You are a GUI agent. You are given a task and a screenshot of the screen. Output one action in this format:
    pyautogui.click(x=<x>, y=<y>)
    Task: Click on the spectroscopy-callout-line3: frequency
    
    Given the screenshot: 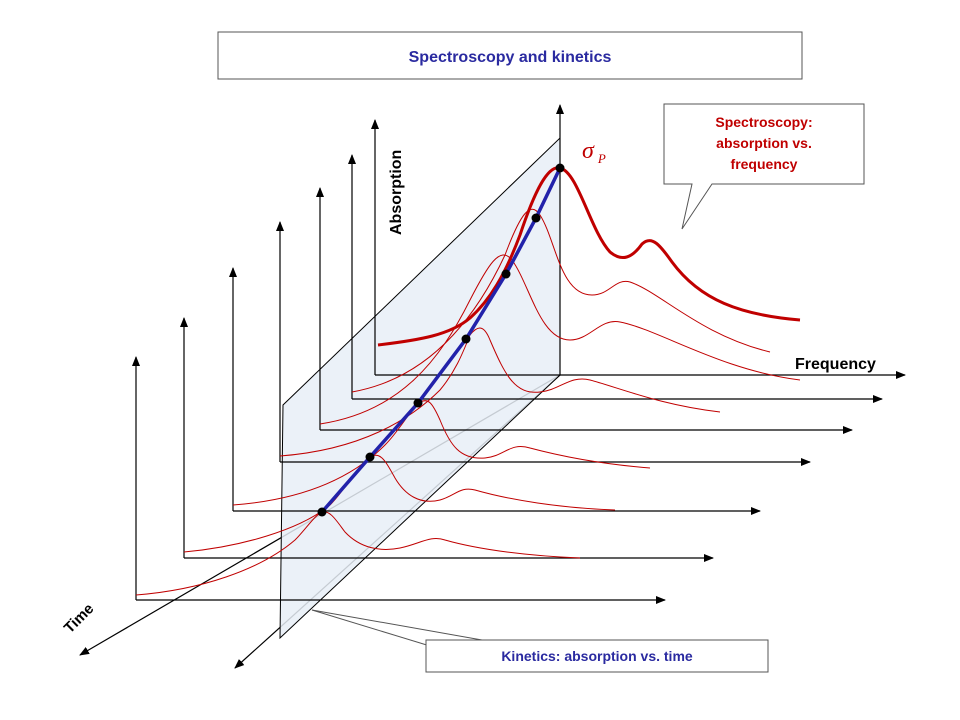 What is the action you would take?
    pyautogui.click(x=764, y=164)
    